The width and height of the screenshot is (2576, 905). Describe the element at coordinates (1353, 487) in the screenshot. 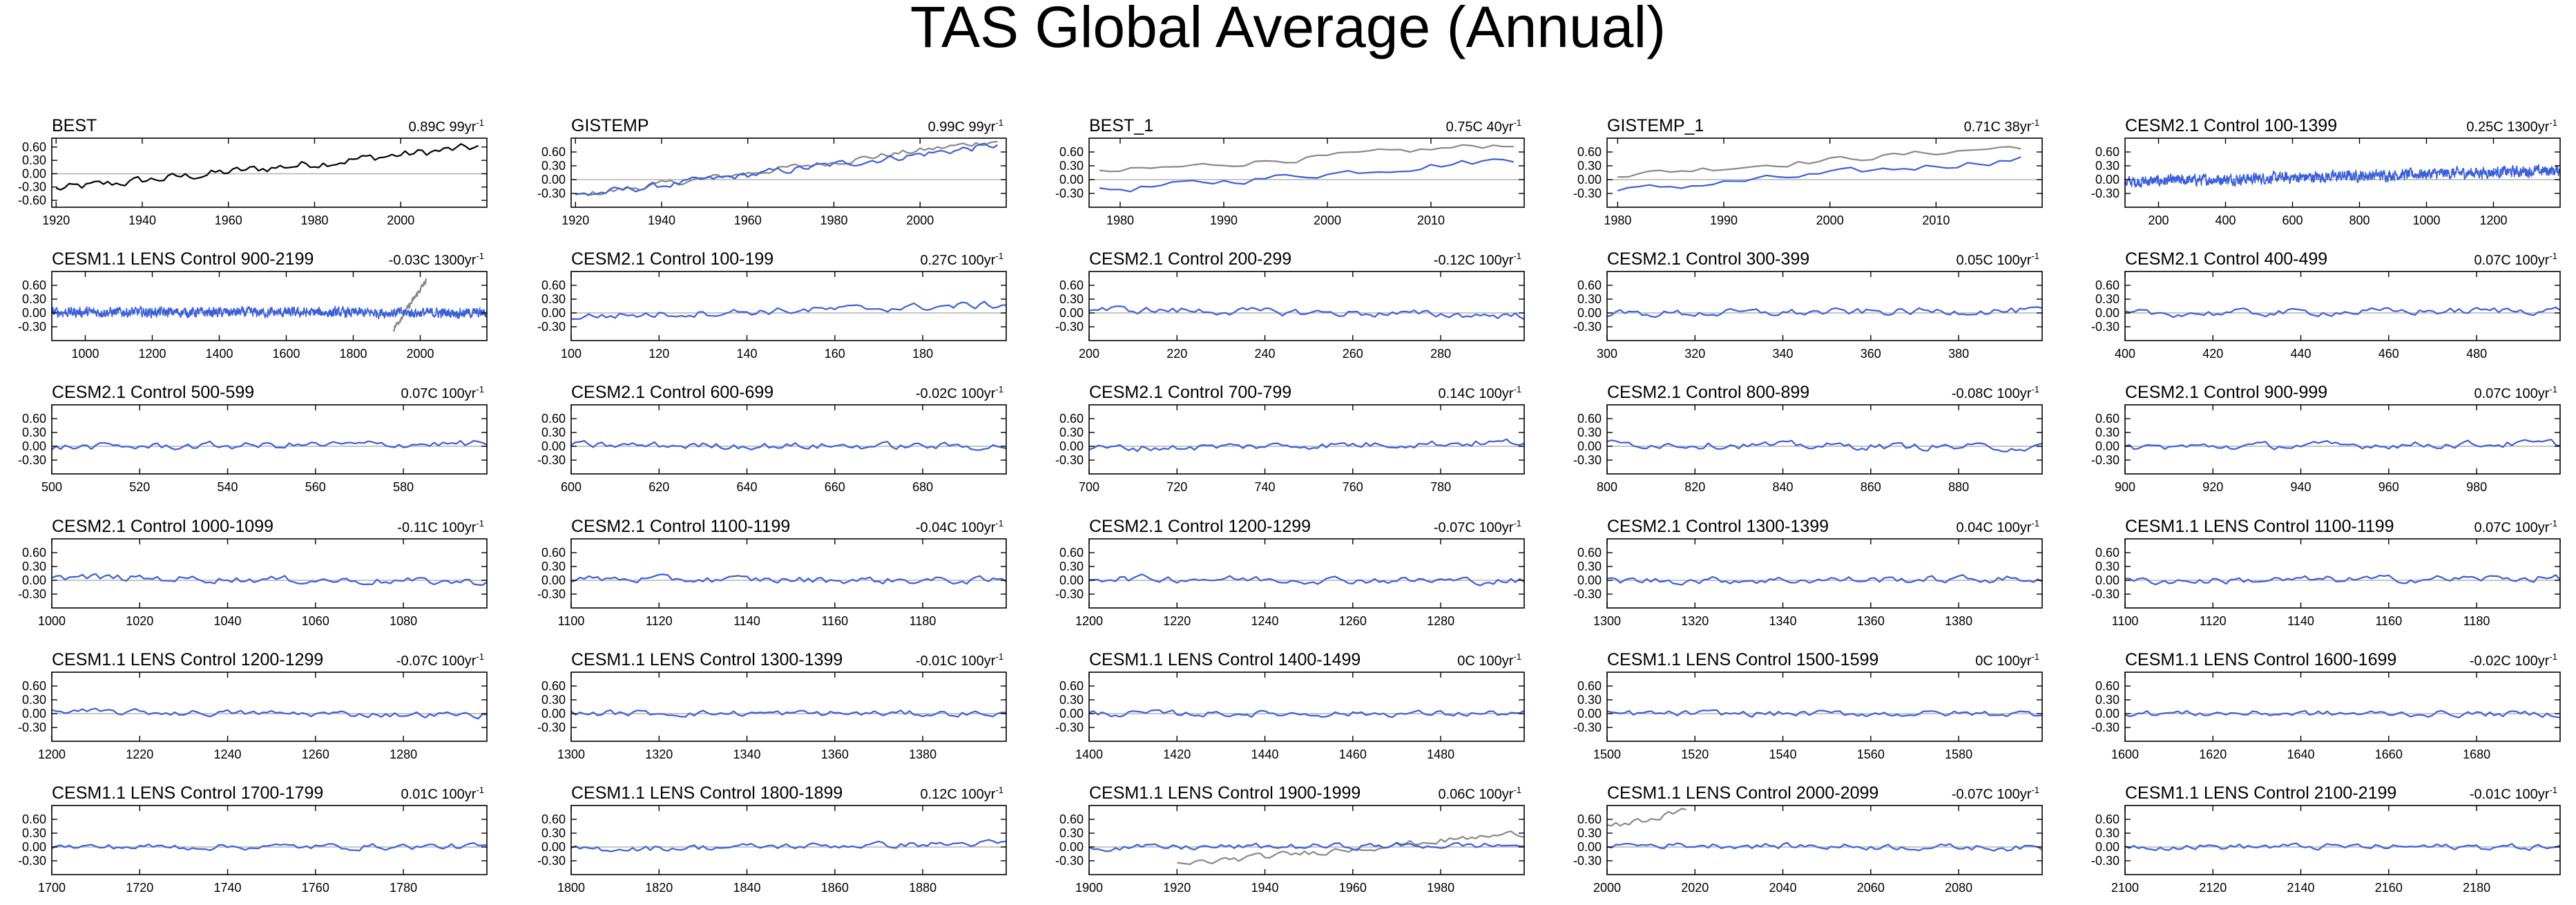

I see `x-tick-label: 760` at that location.